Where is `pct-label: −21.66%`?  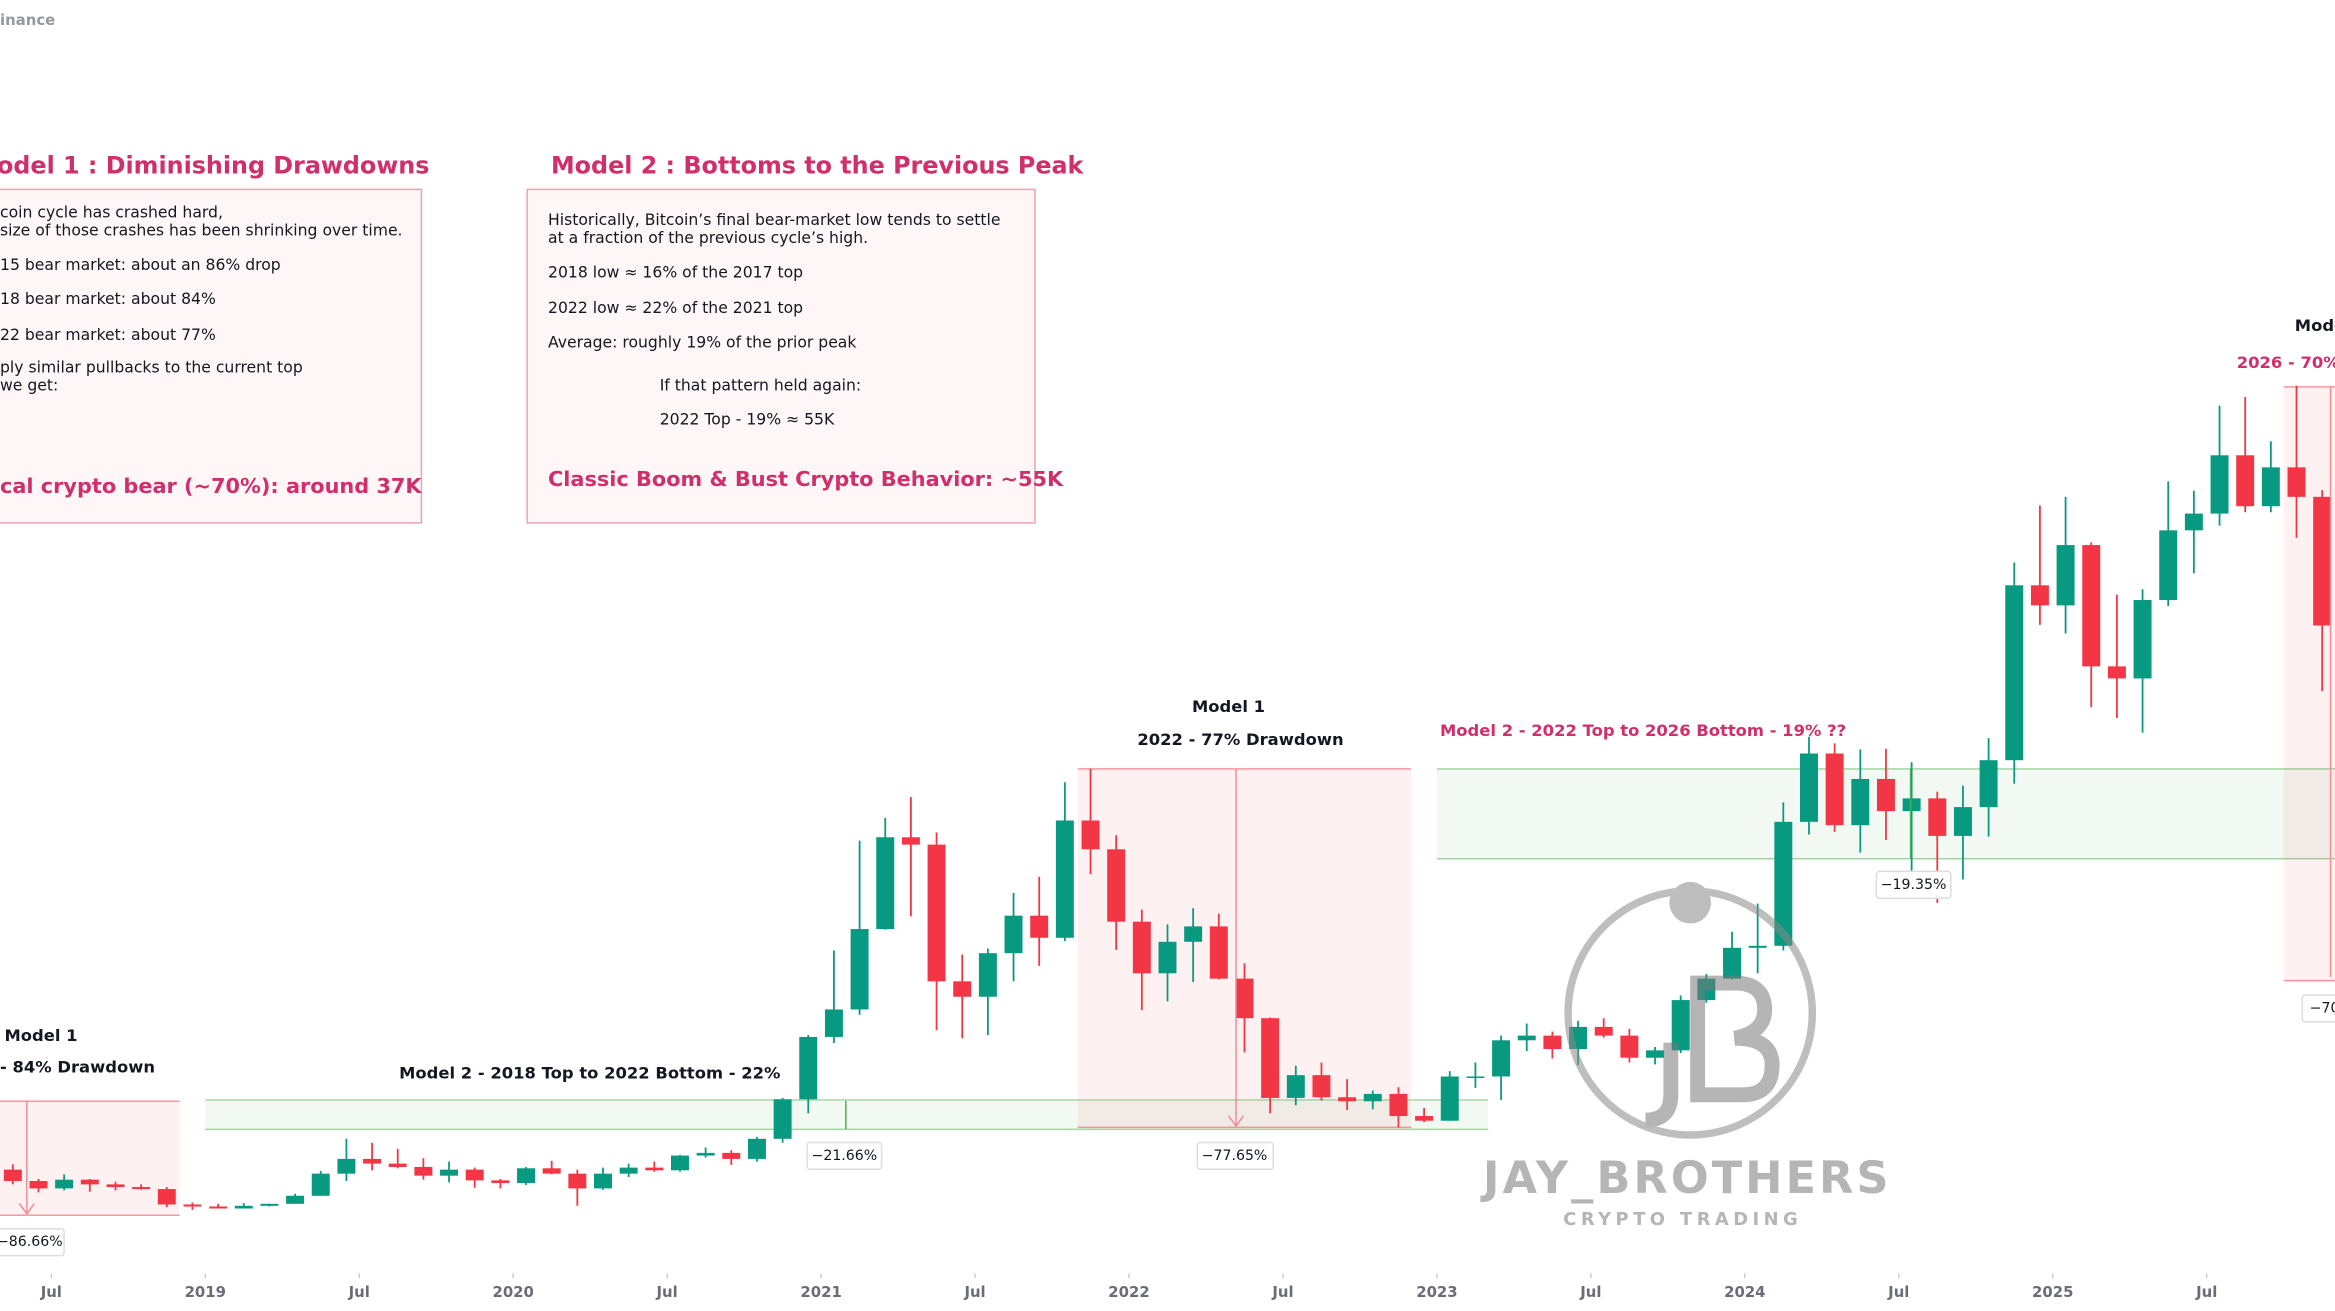
pct-label: −21.66% is located at coordinates (845, 1156).